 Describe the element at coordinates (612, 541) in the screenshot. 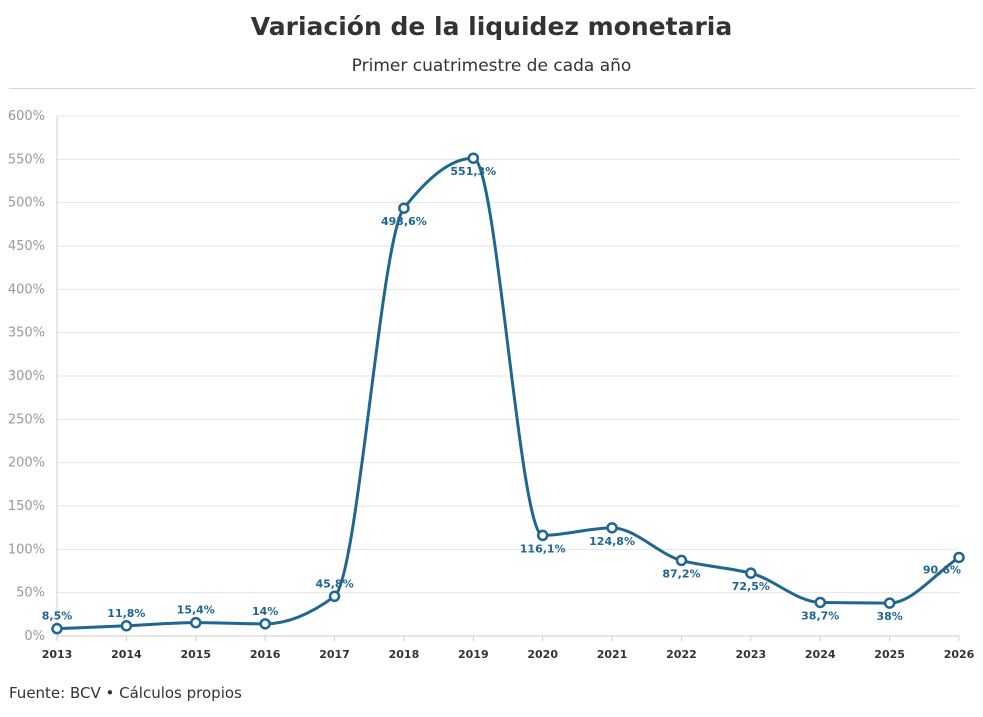

I see `data-label: 124,8%` at that location.